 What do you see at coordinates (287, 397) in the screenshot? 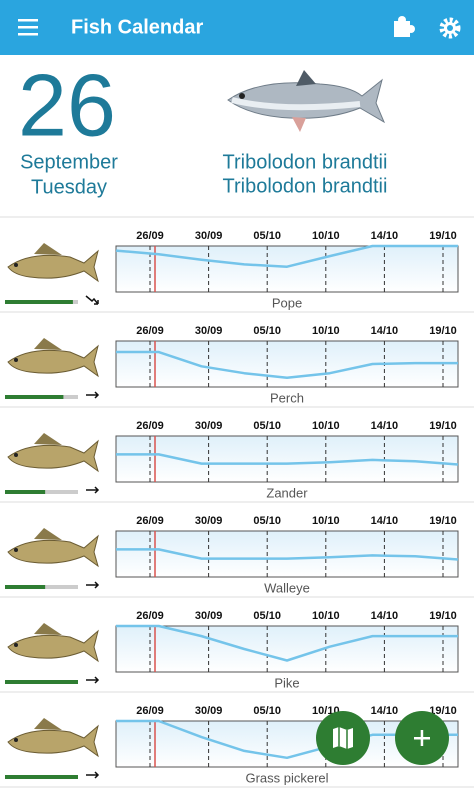
I see `fish-name: Perch` at bounding box center [287, 397].